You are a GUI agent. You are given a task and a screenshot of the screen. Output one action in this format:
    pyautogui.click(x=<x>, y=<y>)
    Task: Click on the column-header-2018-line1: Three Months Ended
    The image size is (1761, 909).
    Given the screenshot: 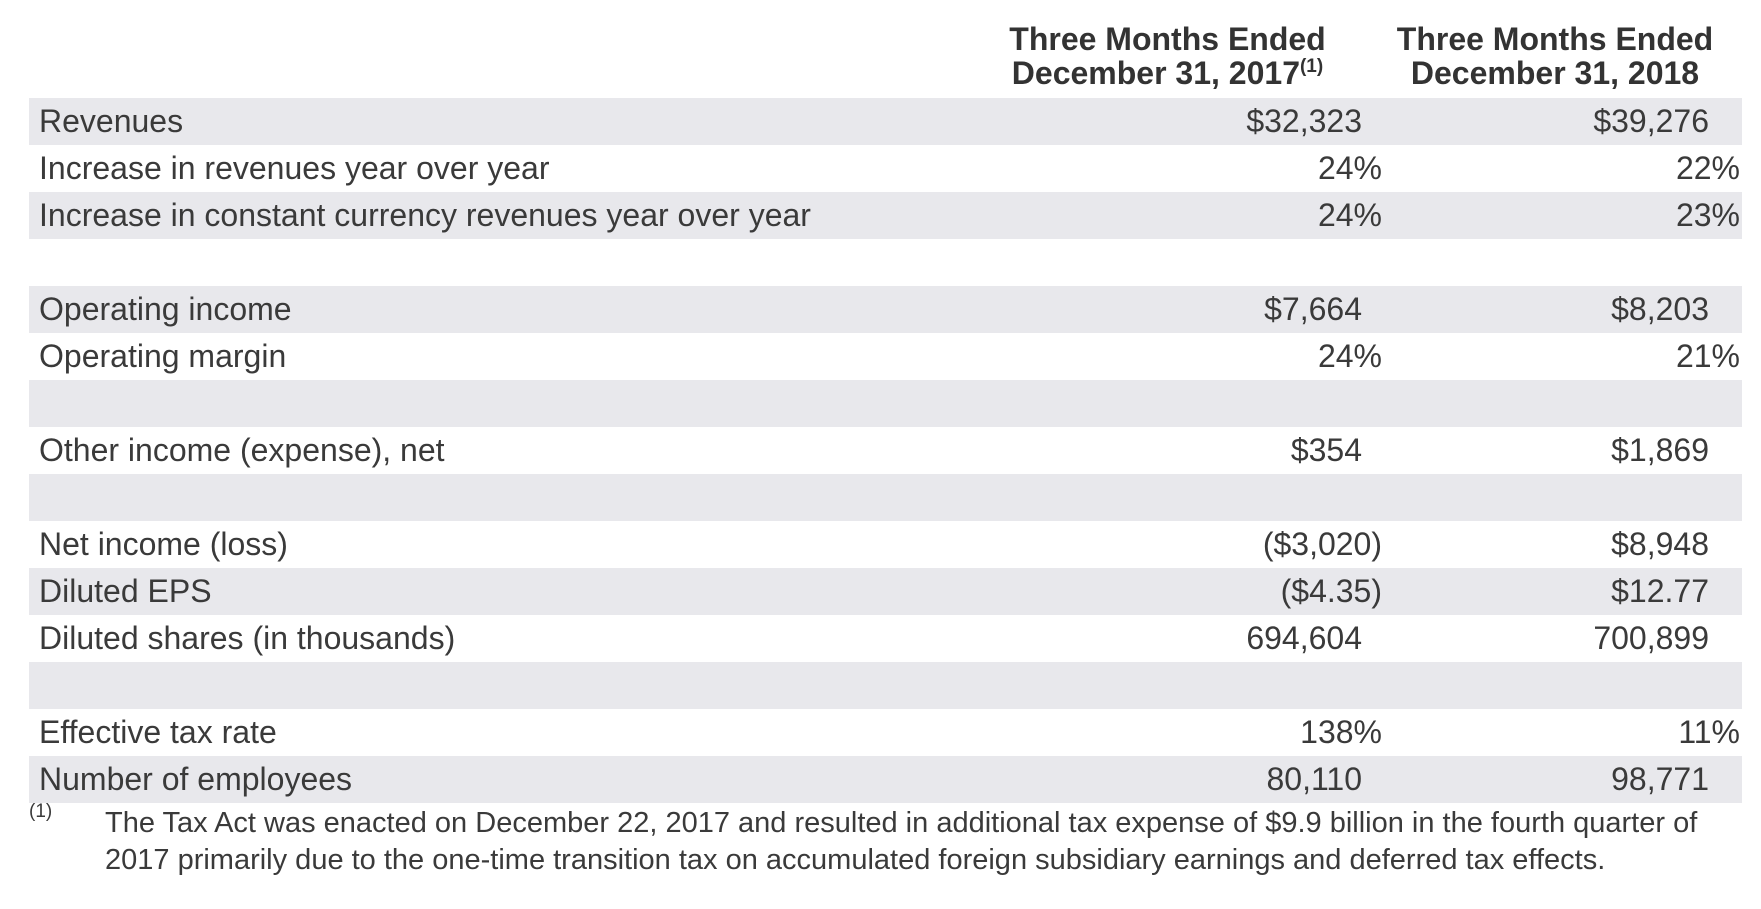 What is the action you would take?
    pyautogui.click(x=1555, y=39)
    